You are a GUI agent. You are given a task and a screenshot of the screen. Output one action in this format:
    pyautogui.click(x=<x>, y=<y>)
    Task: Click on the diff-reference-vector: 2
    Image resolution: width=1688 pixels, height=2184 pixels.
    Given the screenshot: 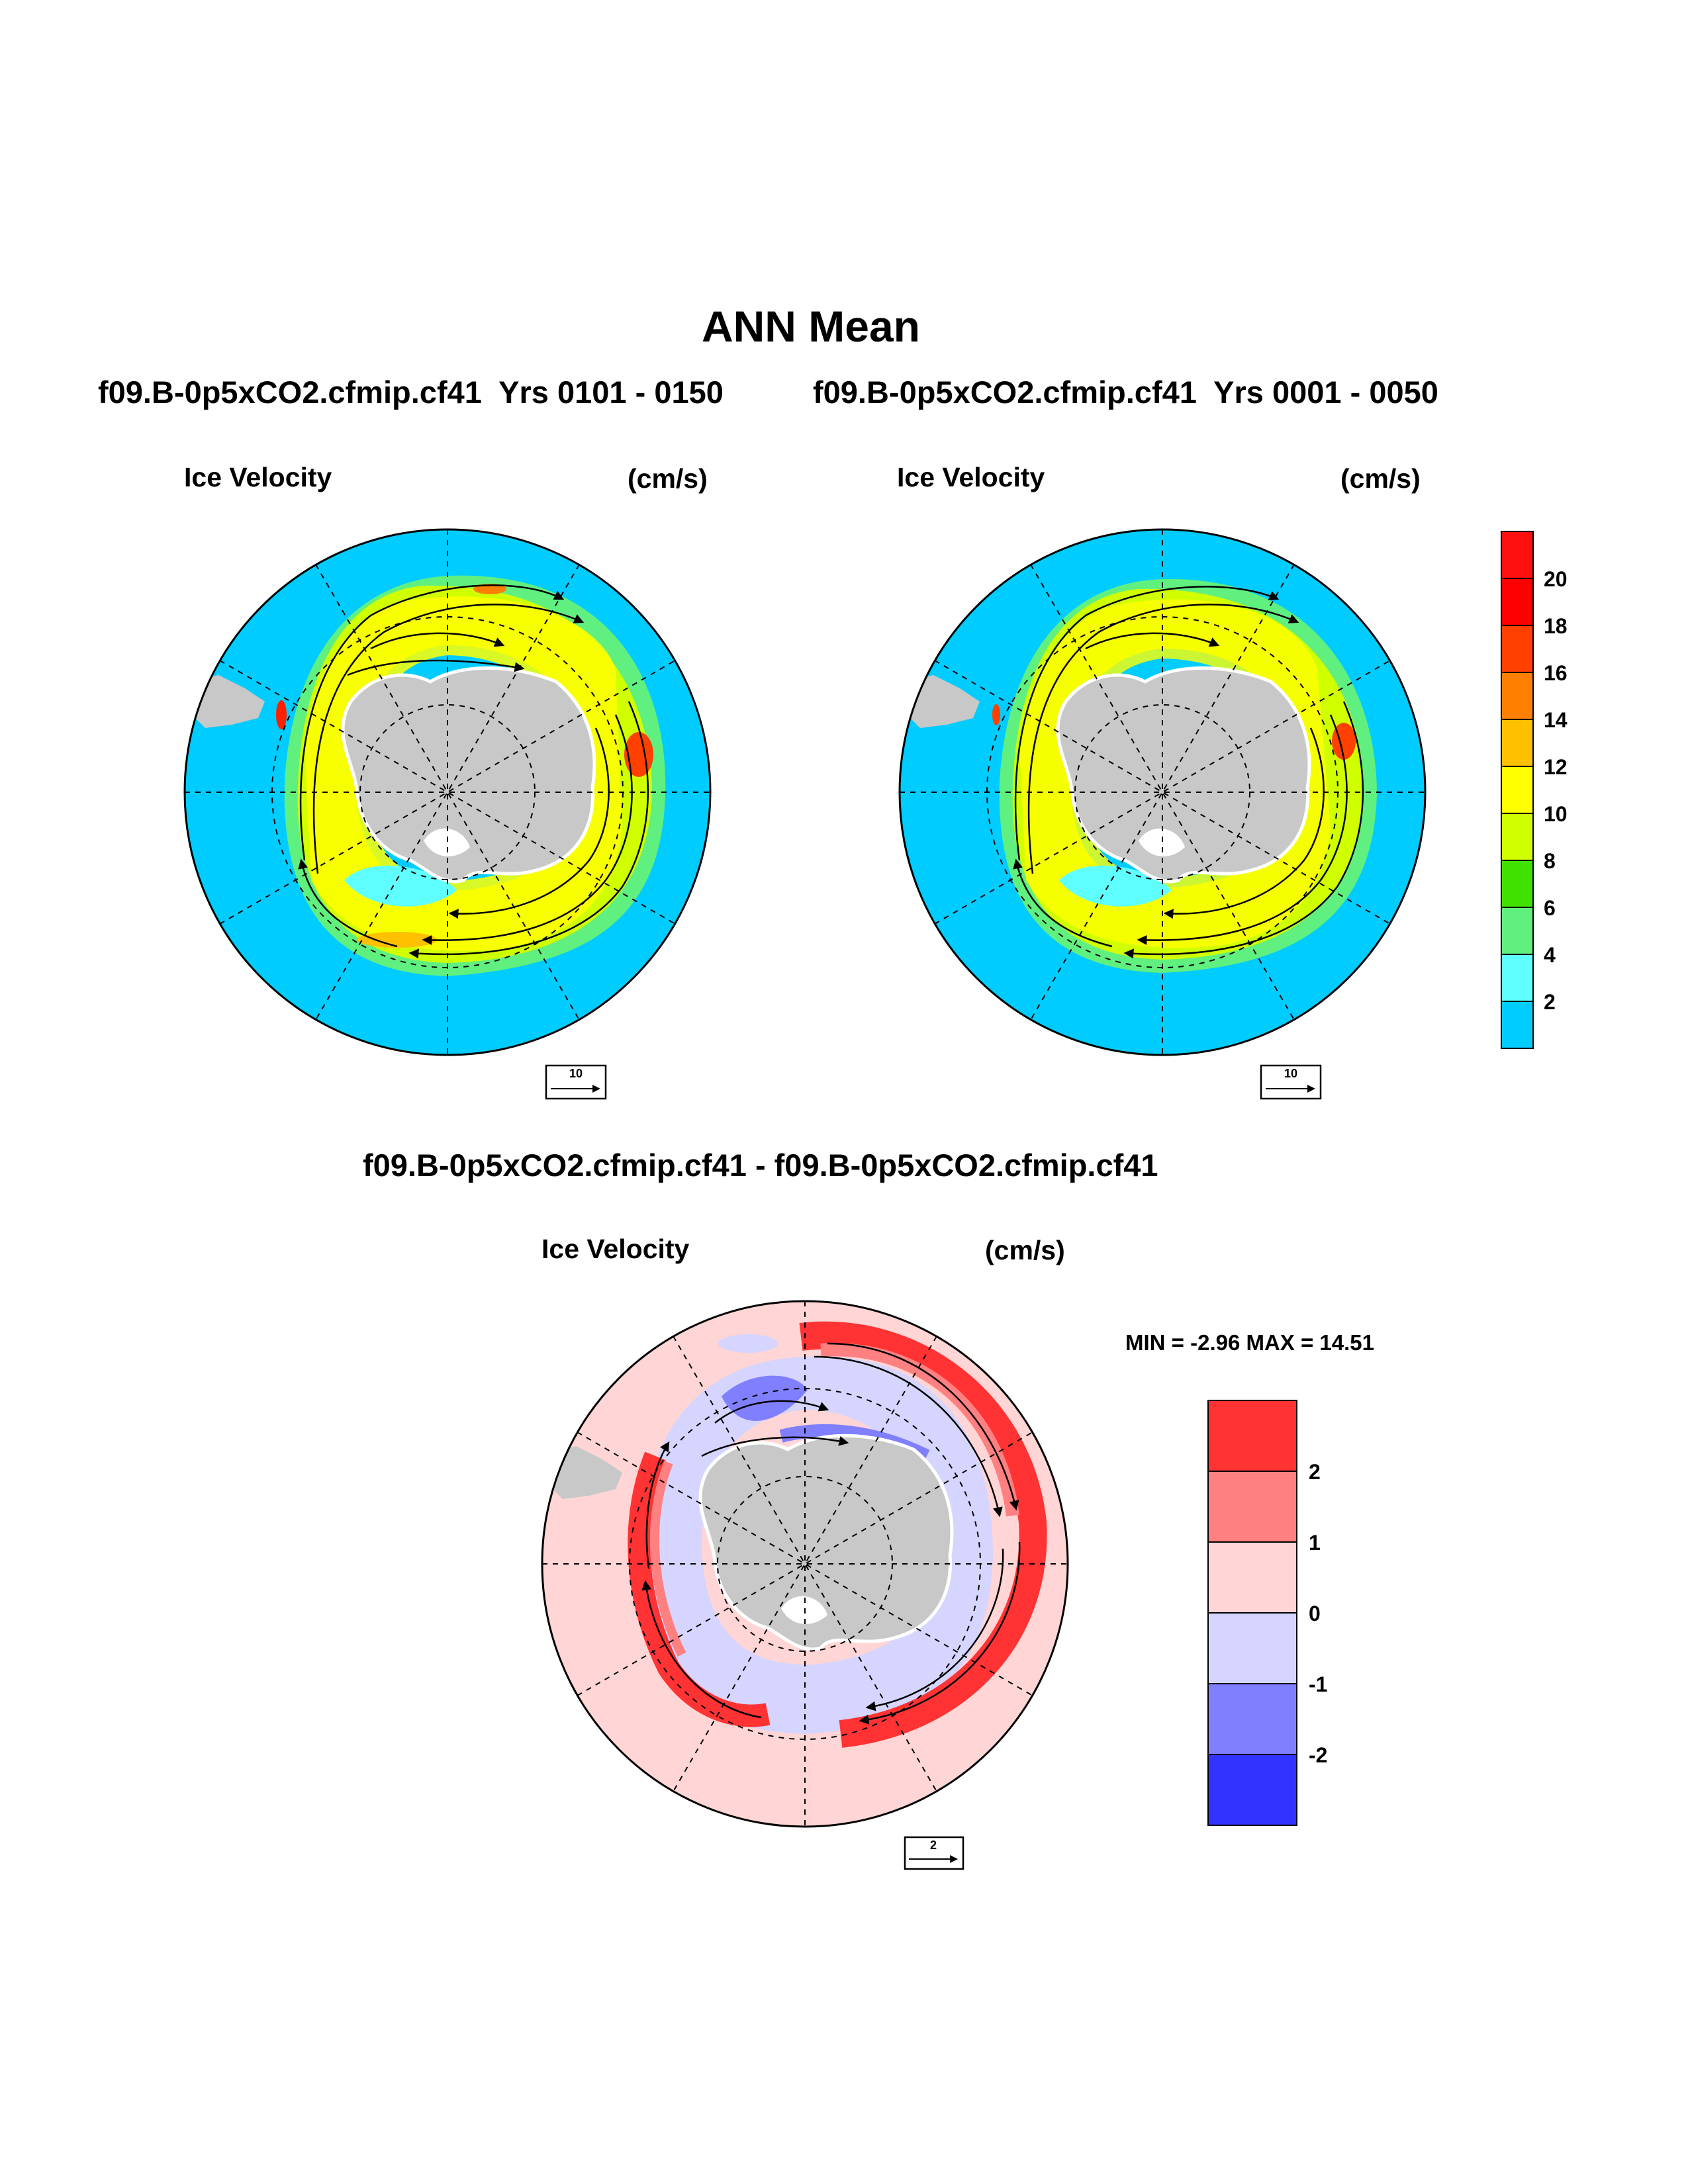 What is the action you would take?
    pyautogui.click(x=934, y=1853)
    